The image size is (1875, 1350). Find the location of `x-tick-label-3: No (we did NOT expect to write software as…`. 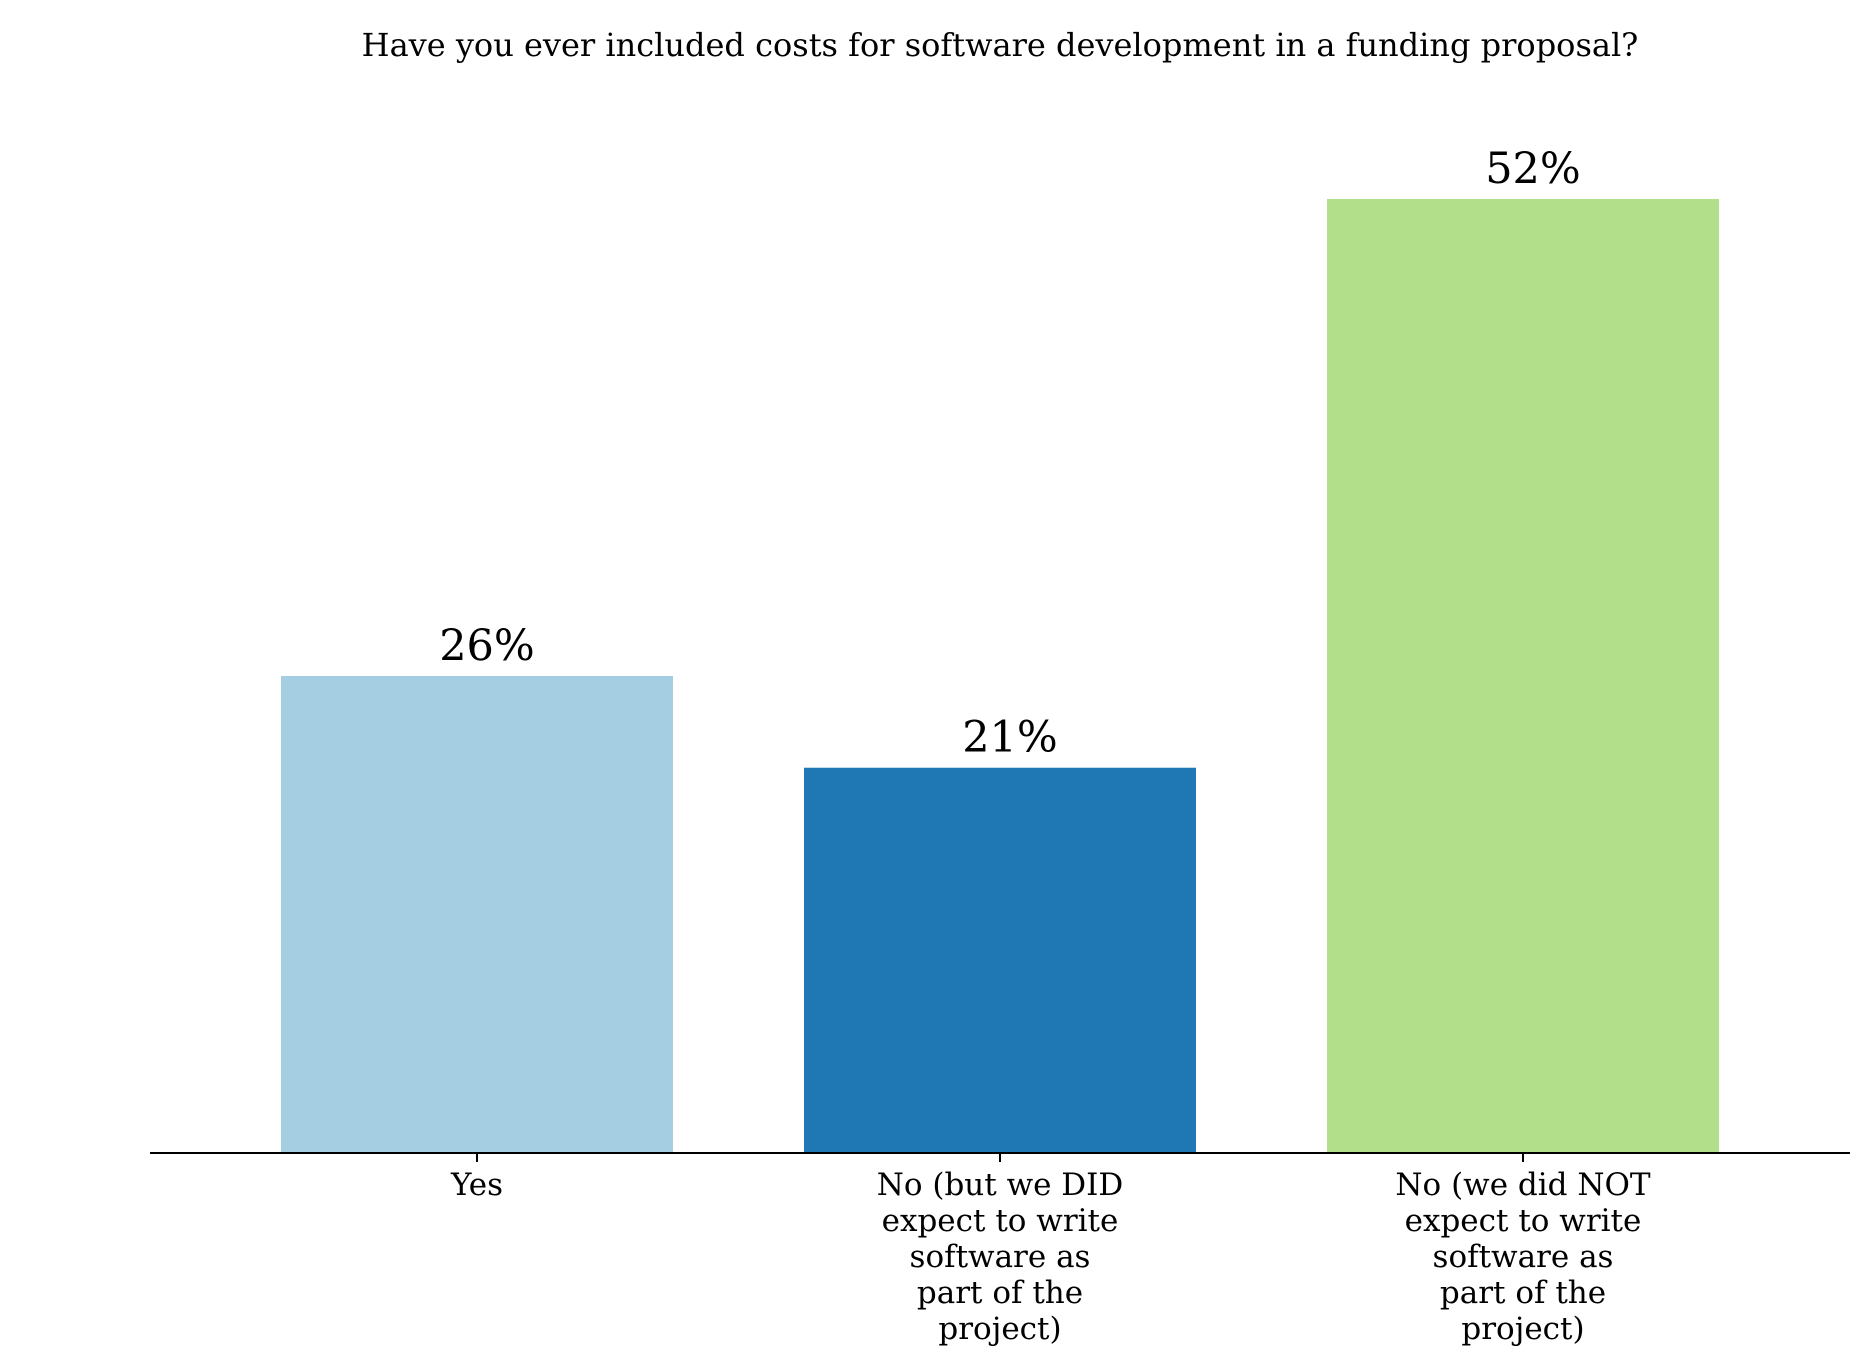

x-tick-label-3: No (we did NOT expect to write software as… is located at coordinates (1522, 1257).